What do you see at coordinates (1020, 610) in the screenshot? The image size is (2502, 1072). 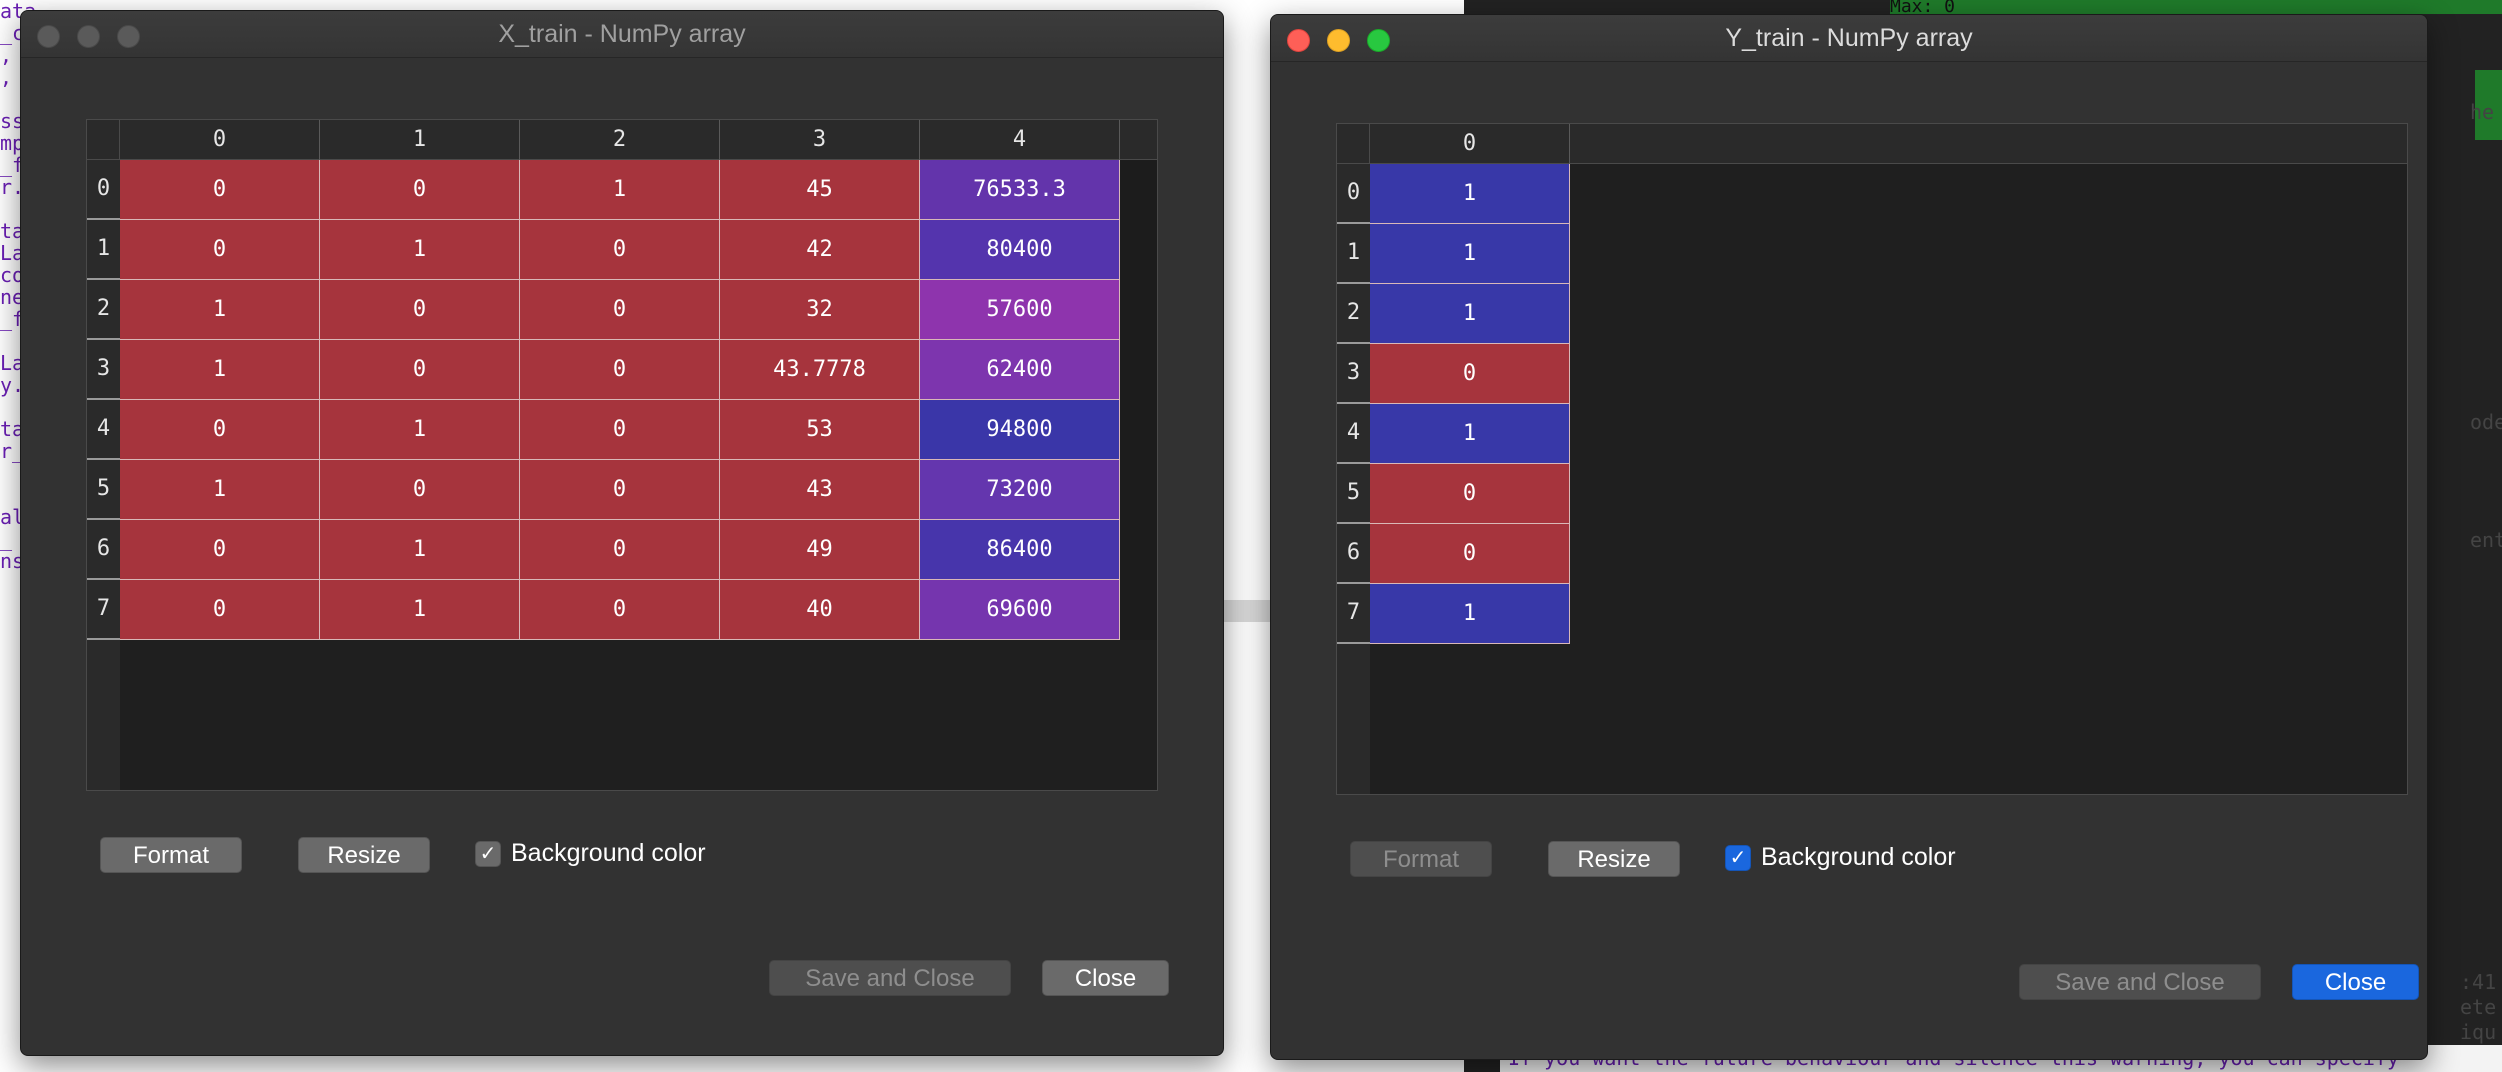 I see `table-cell: 69600` at bounding box center [1020, 610].